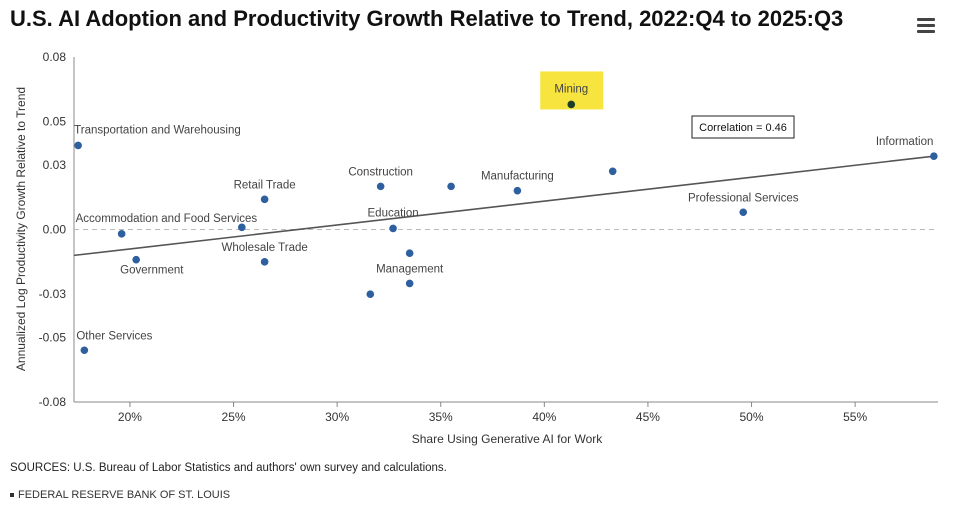  Describe the element at coordinates (934, 156) in the screenshot. I see `data-point-information` at that location.